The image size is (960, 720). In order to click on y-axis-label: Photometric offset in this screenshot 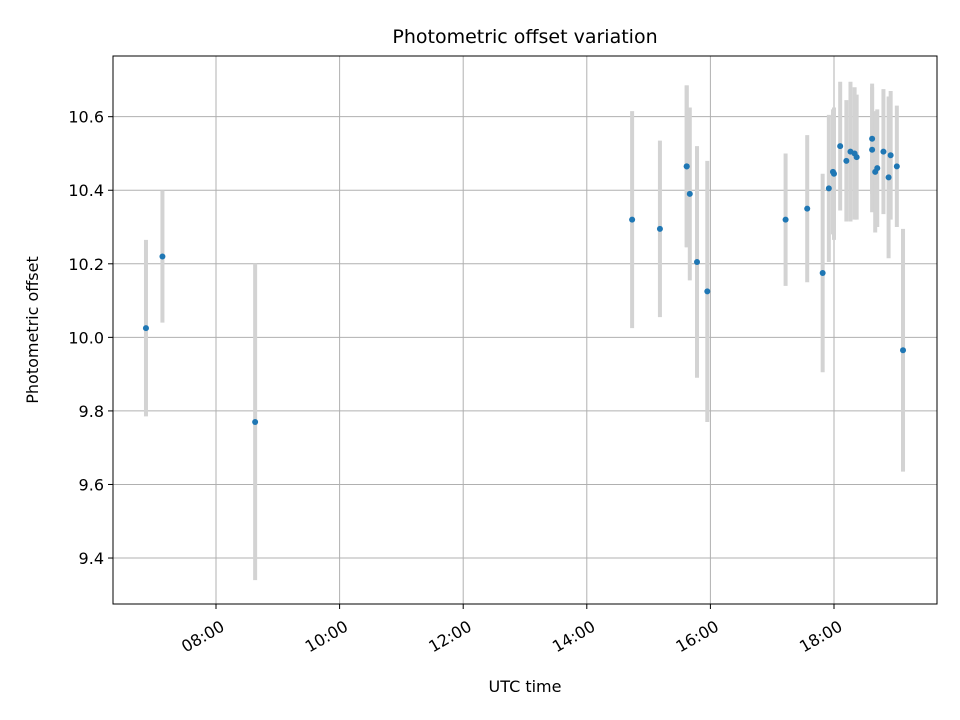, I will do `click(32, 330)`.